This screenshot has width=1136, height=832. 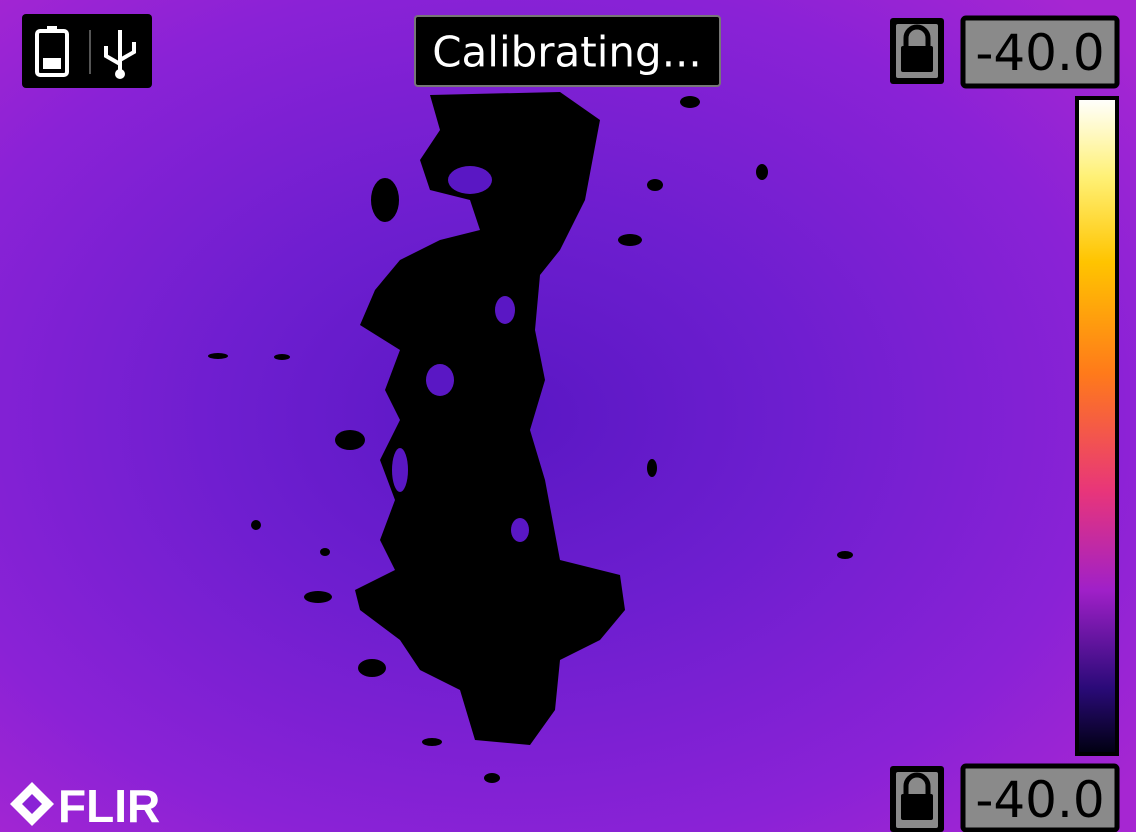 I want to click on scale-min-label: -40.0, so click(x=1039, y=800).